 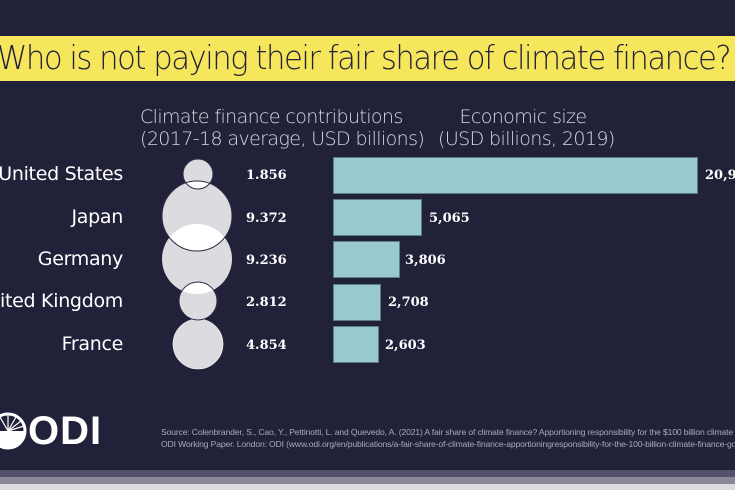 I want to click on gdp-bar-united-kingdom, so click(x=357, y=302).